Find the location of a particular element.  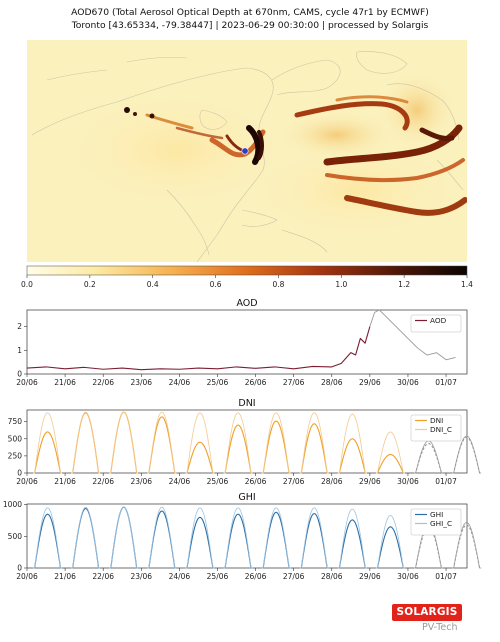

aod-series-line-forecast is located at coordinates (412, 335).